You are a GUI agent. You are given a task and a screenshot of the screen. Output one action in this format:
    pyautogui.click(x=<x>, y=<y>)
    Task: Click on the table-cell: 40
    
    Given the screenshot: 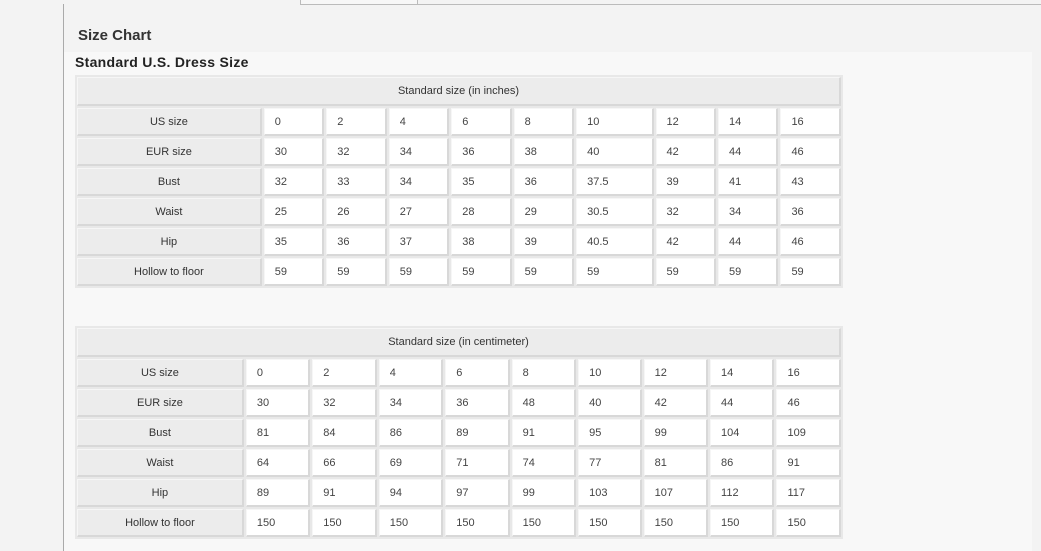 What is the action you would take?
    pyautogui.click(x=615, y=152)
    